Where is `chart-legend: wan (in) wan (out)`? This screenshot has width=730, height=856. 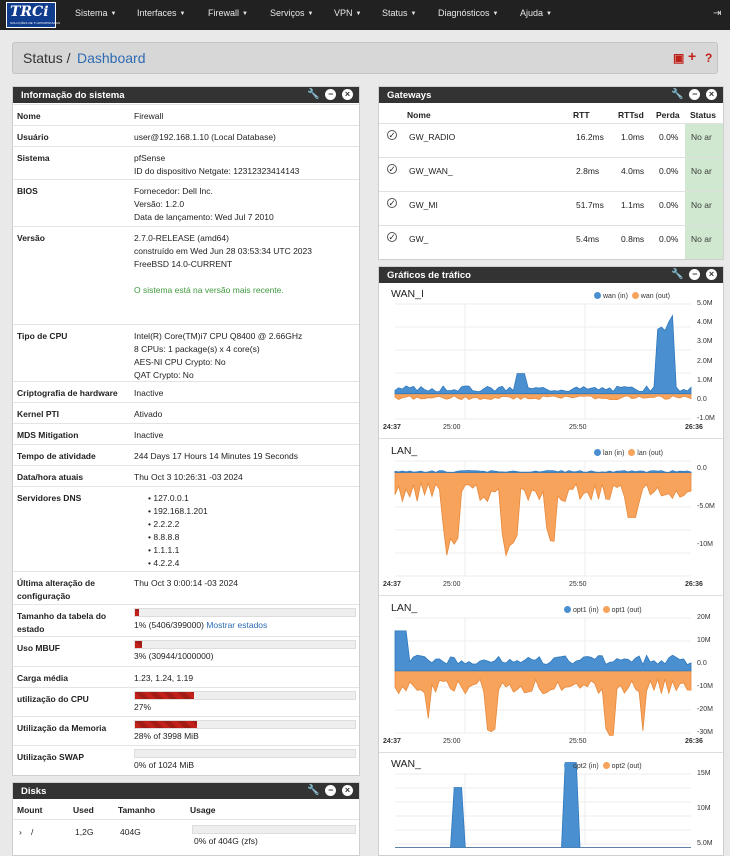
chart-legend: wan (in) wan (out) is located at coordinates (632, 296).